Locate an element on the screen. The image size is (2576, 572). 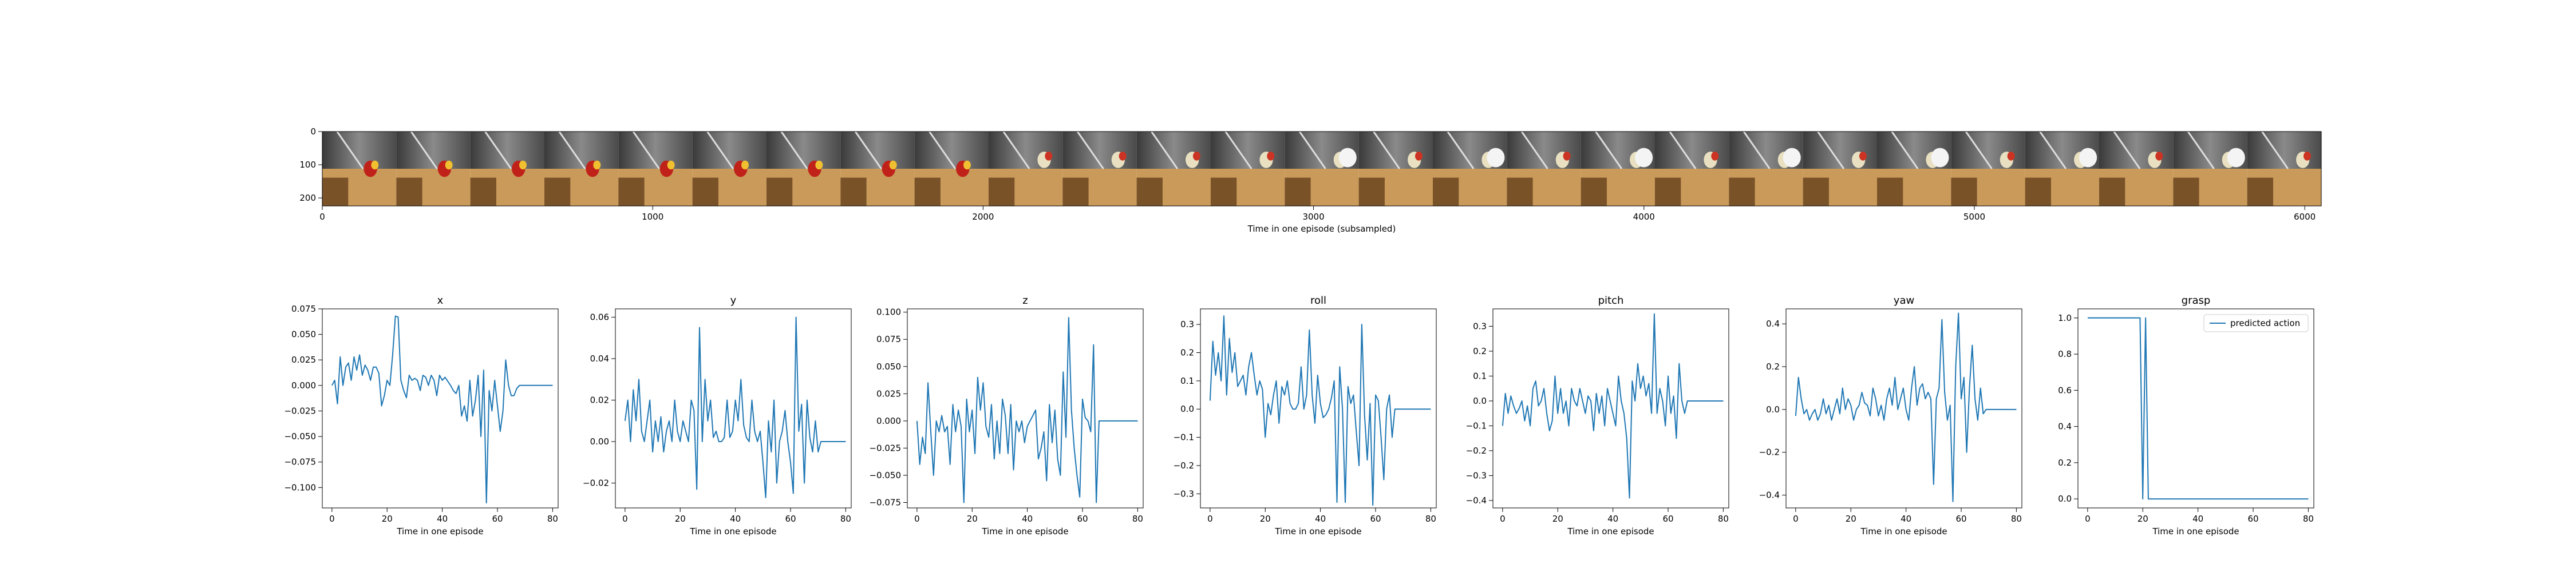
plot-title: roll is located at coordinates (1318, 301).